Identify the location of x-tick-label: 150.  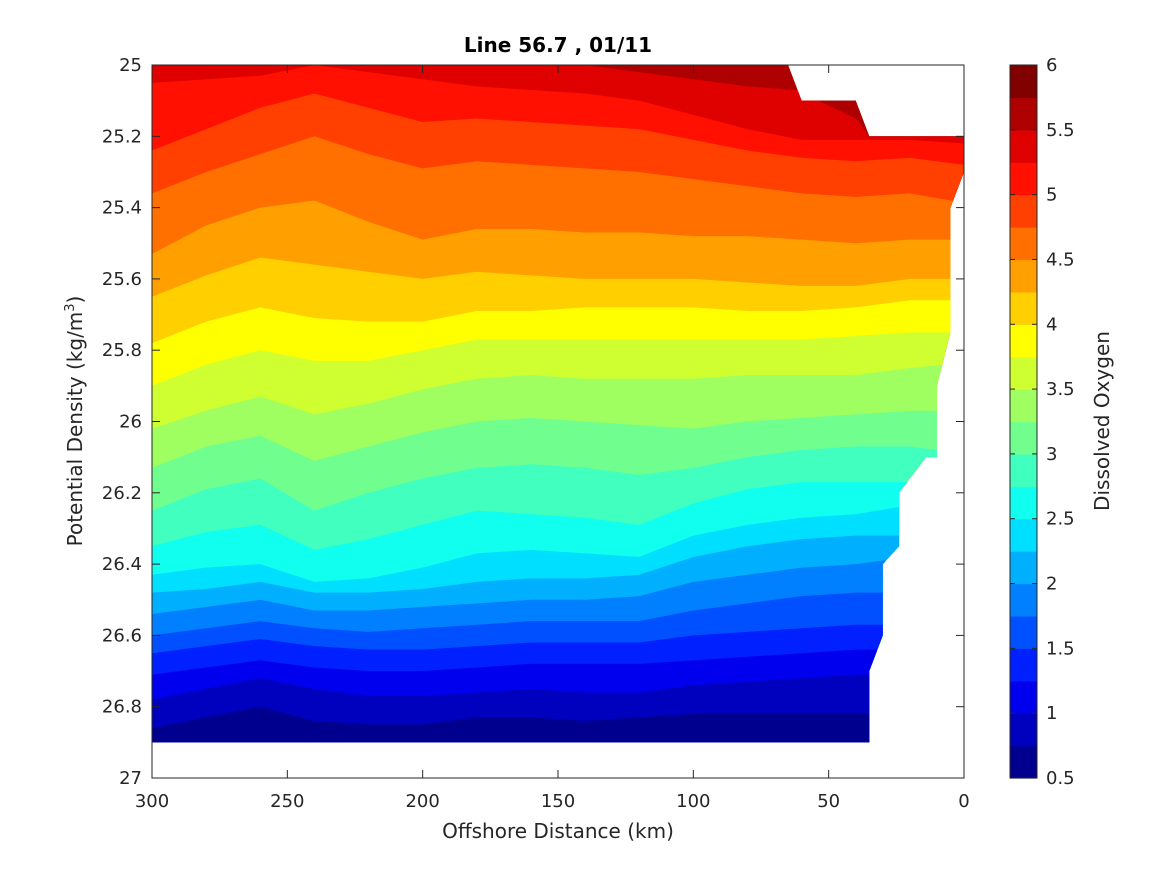
(558, 801).